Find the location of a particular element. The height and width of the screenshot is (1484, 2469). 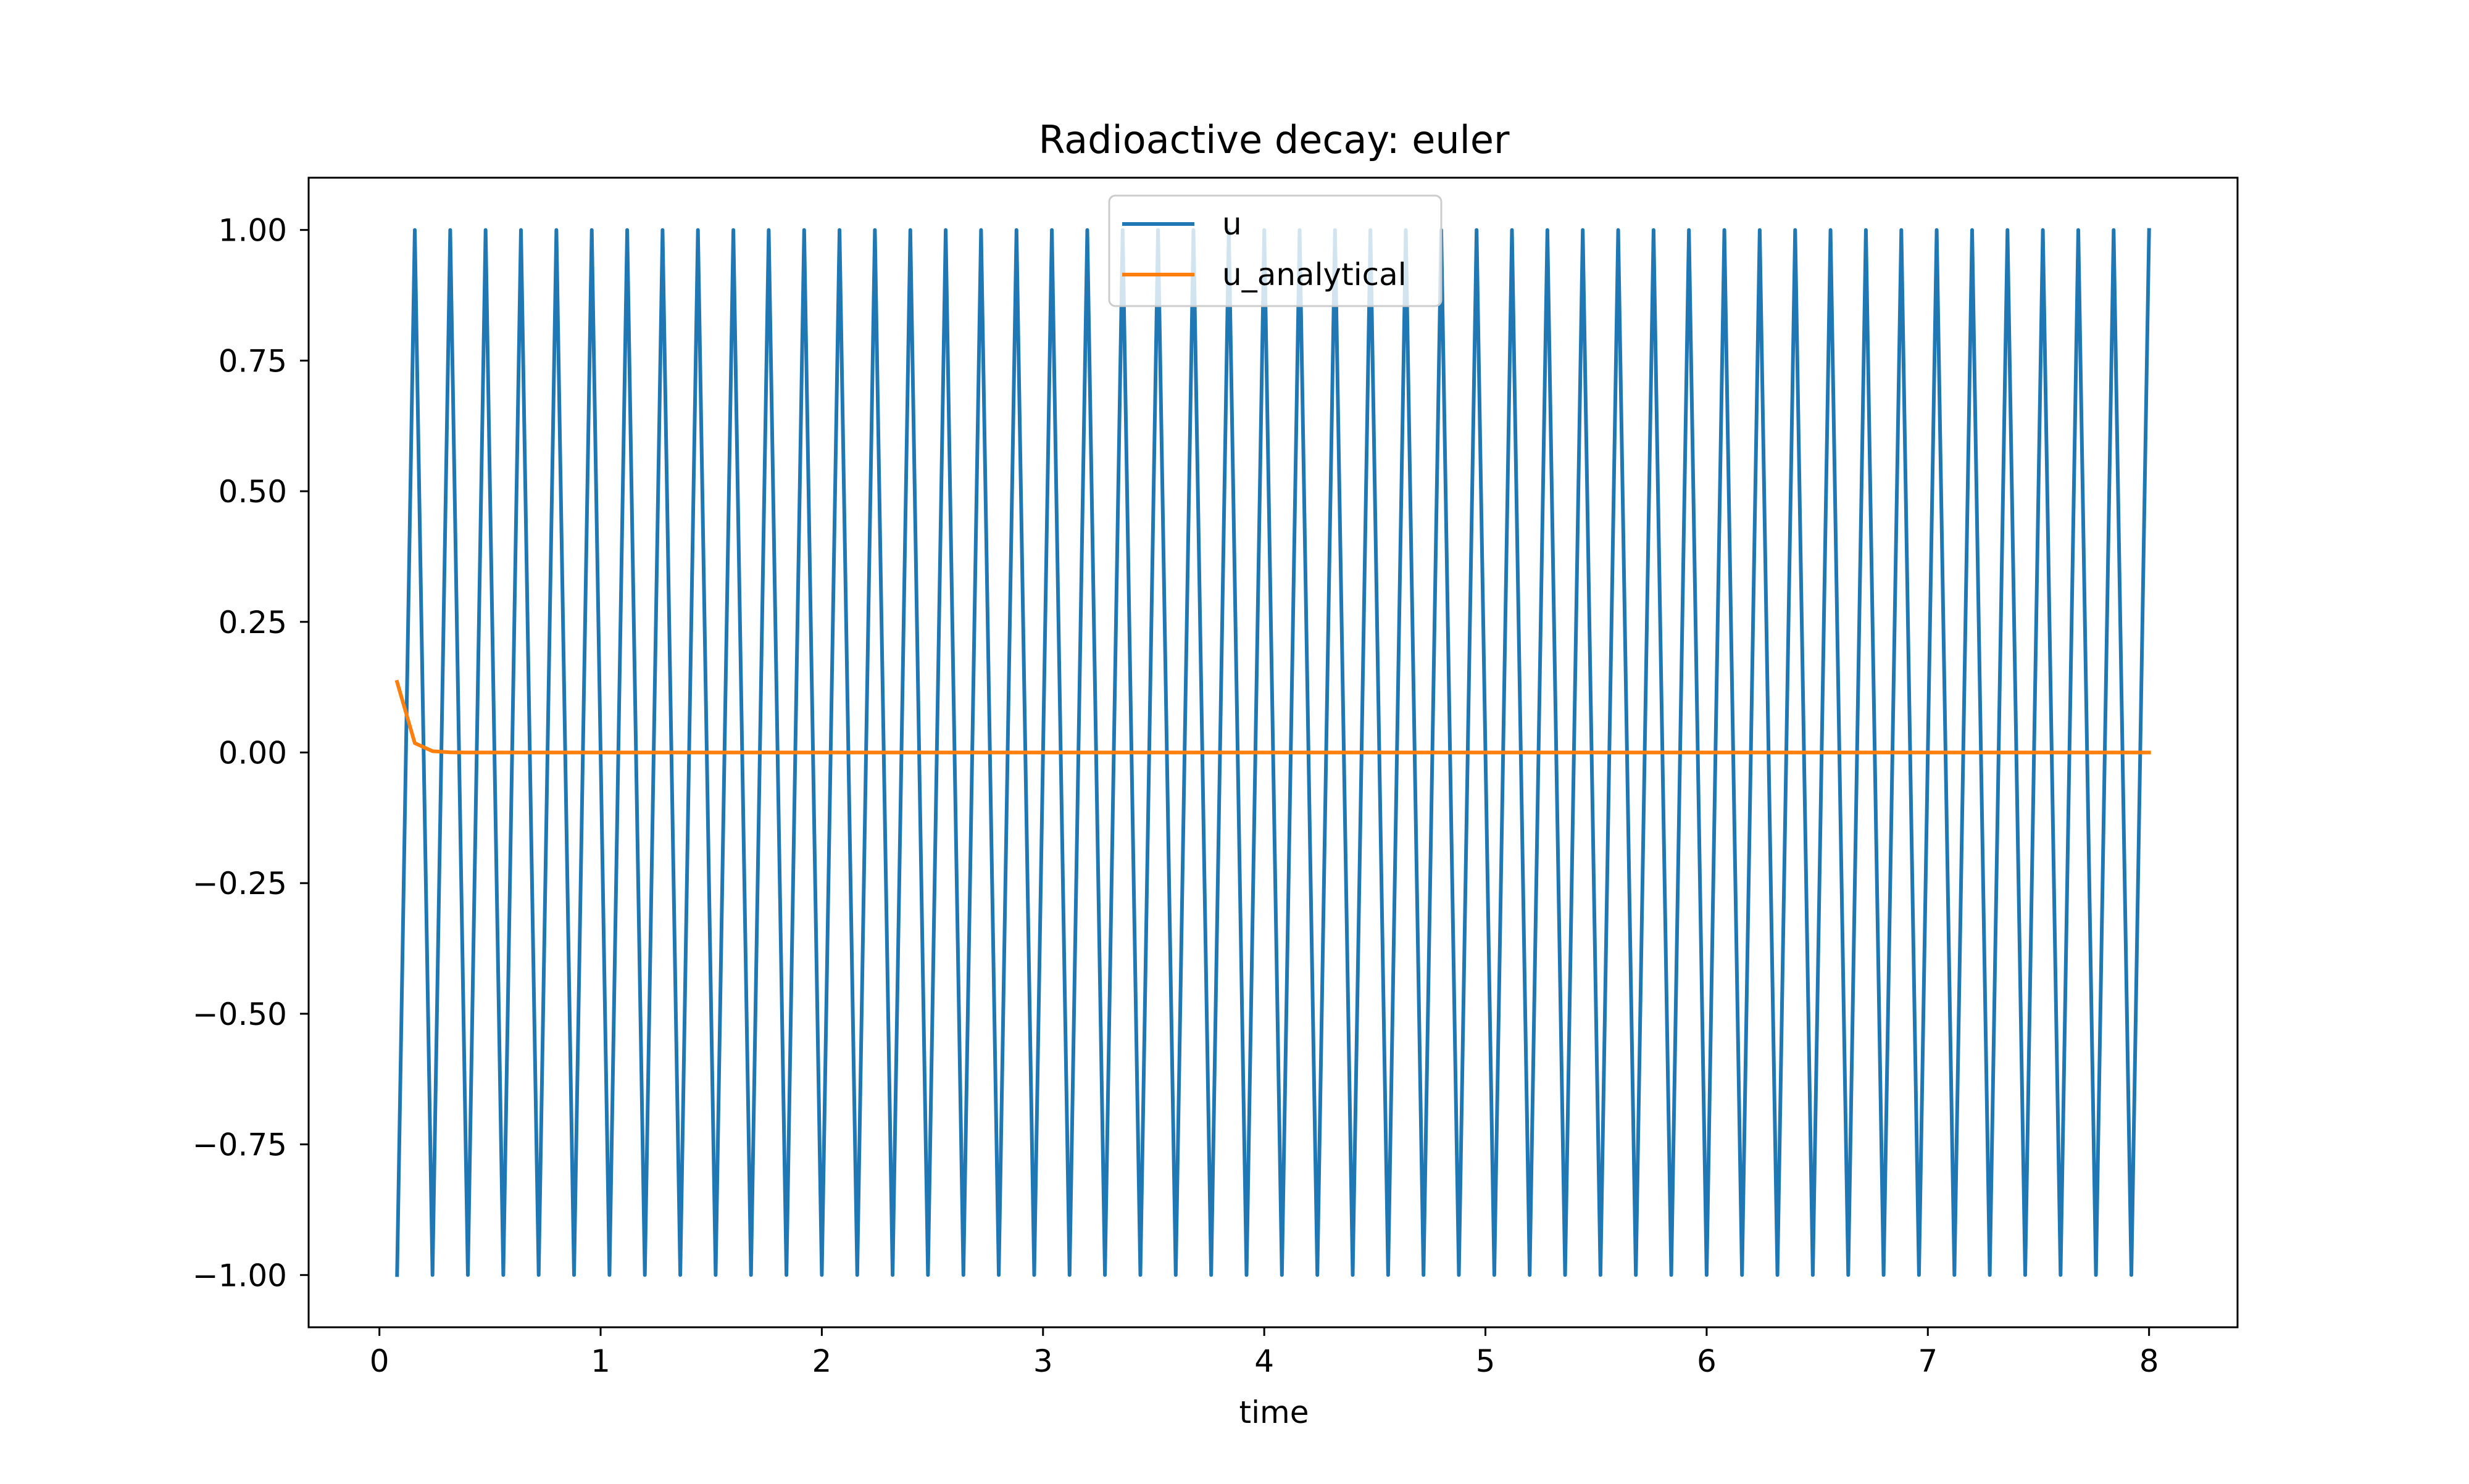

x-tick-label: 0 is located at coordinates (379, 1361).